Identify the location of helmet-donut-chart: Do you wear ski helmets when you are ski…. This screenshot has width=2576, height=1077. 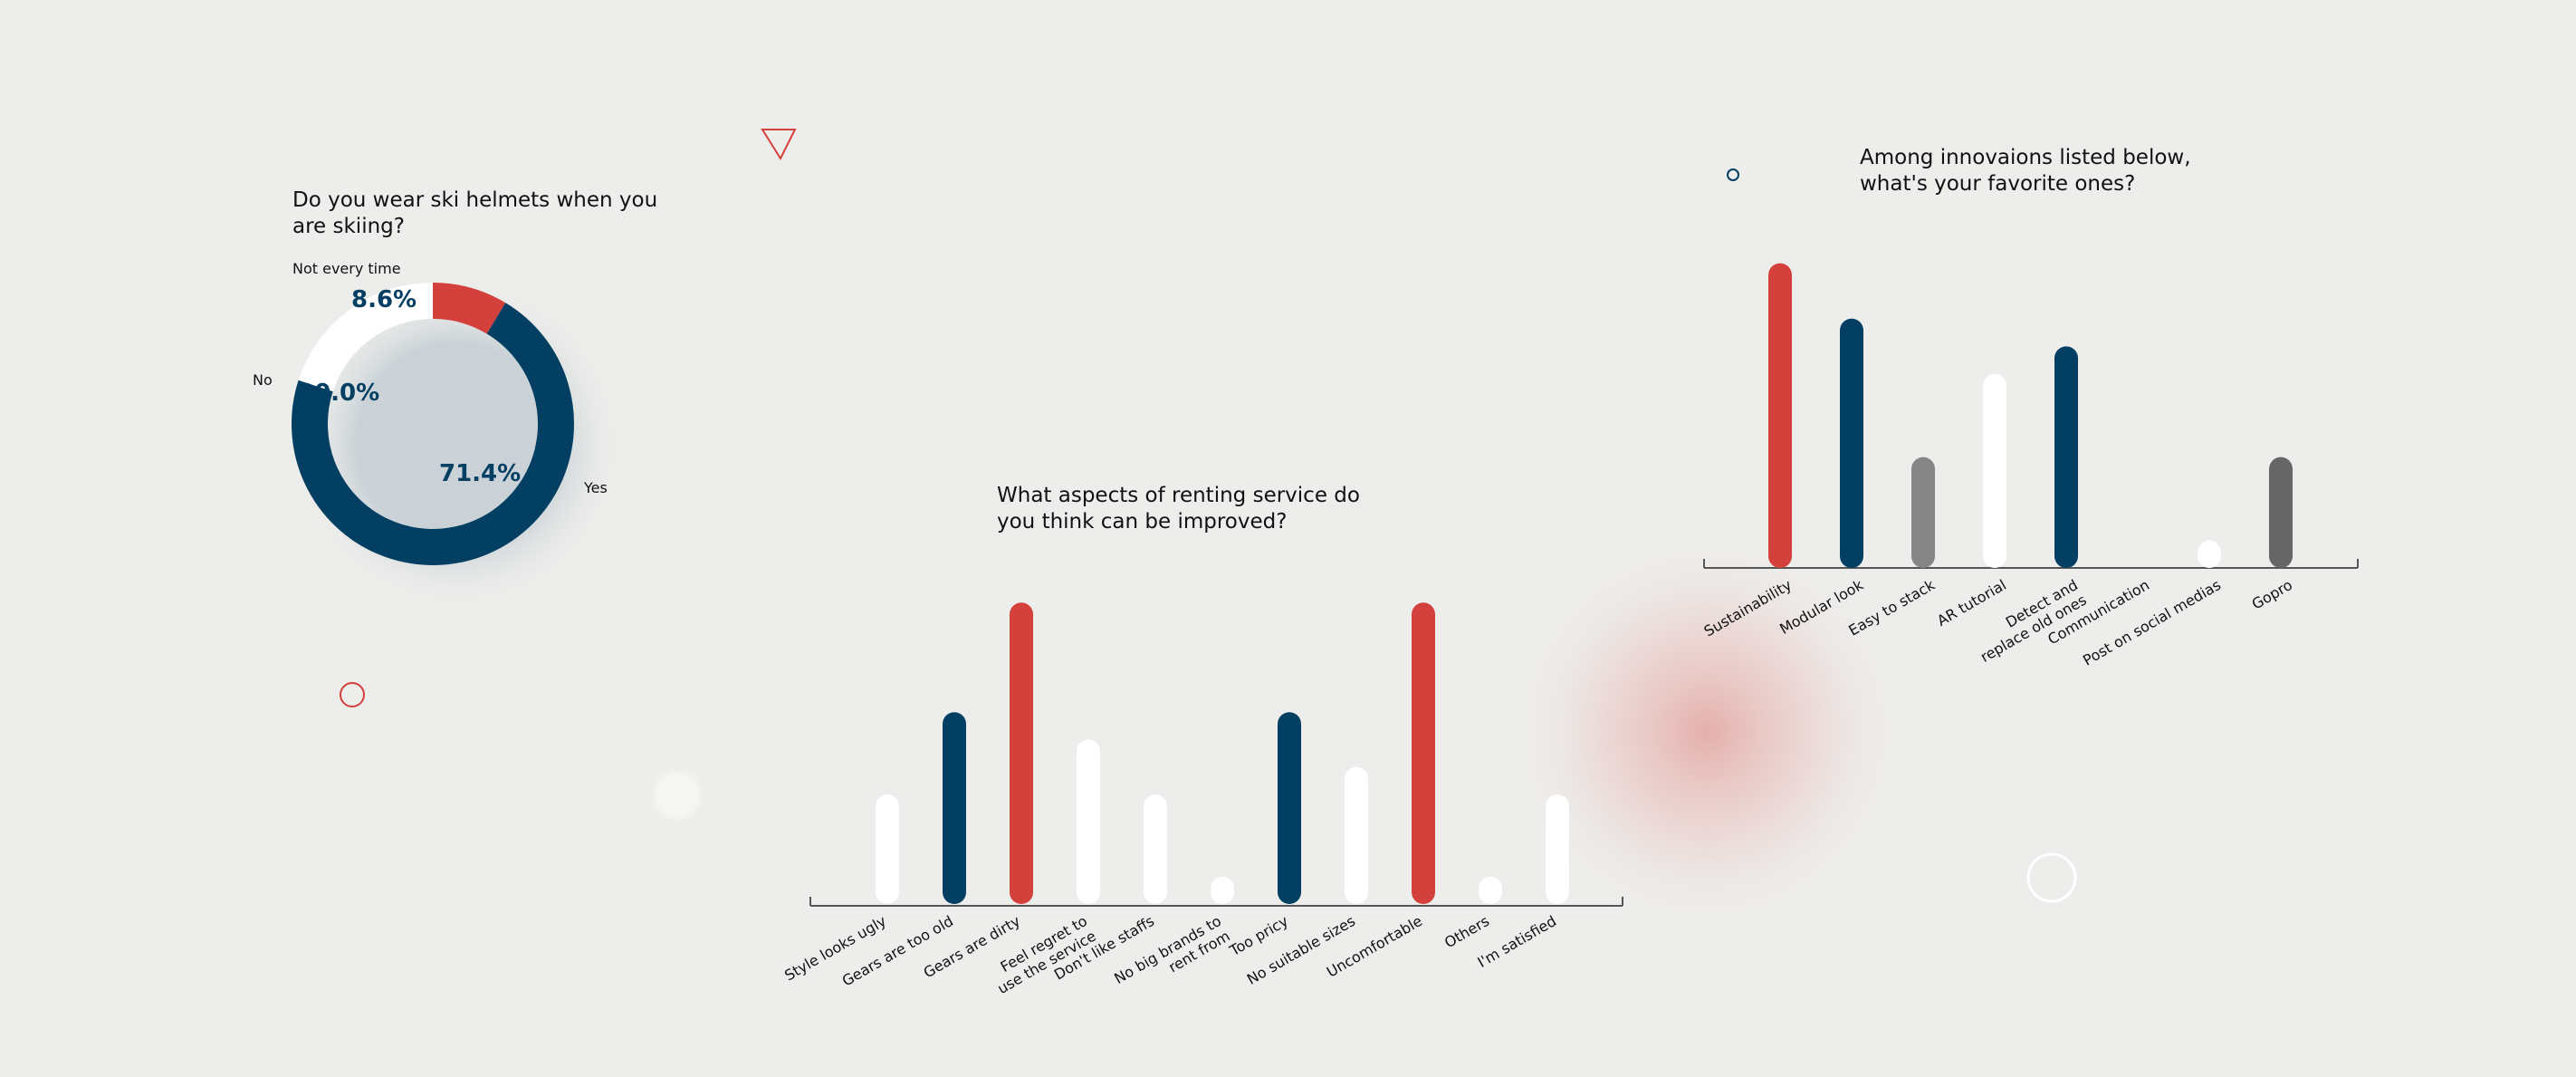
(455, 399).